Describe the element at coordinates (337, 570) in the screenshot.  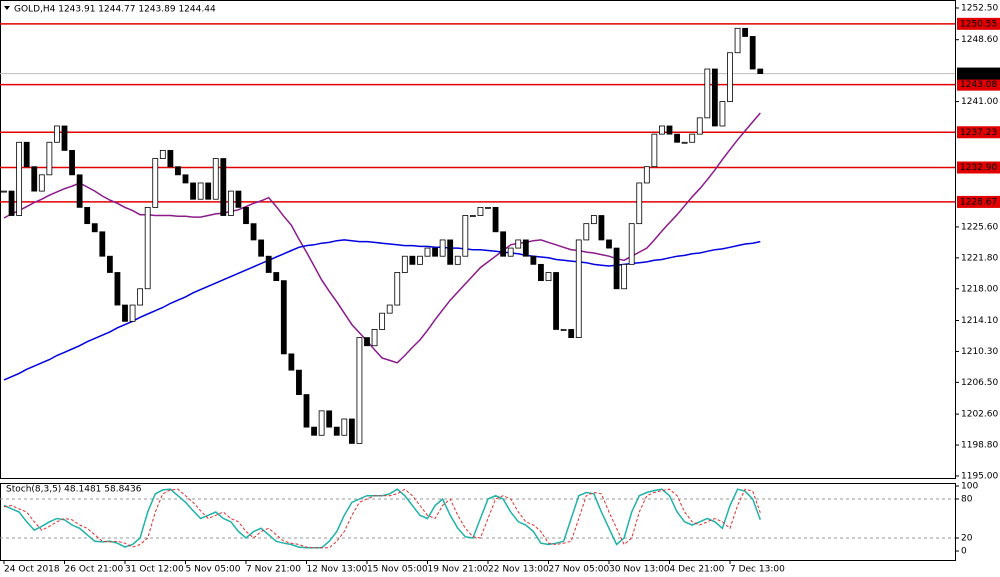
I see `x-tick-label: 12 Nov 13:00` at that location.